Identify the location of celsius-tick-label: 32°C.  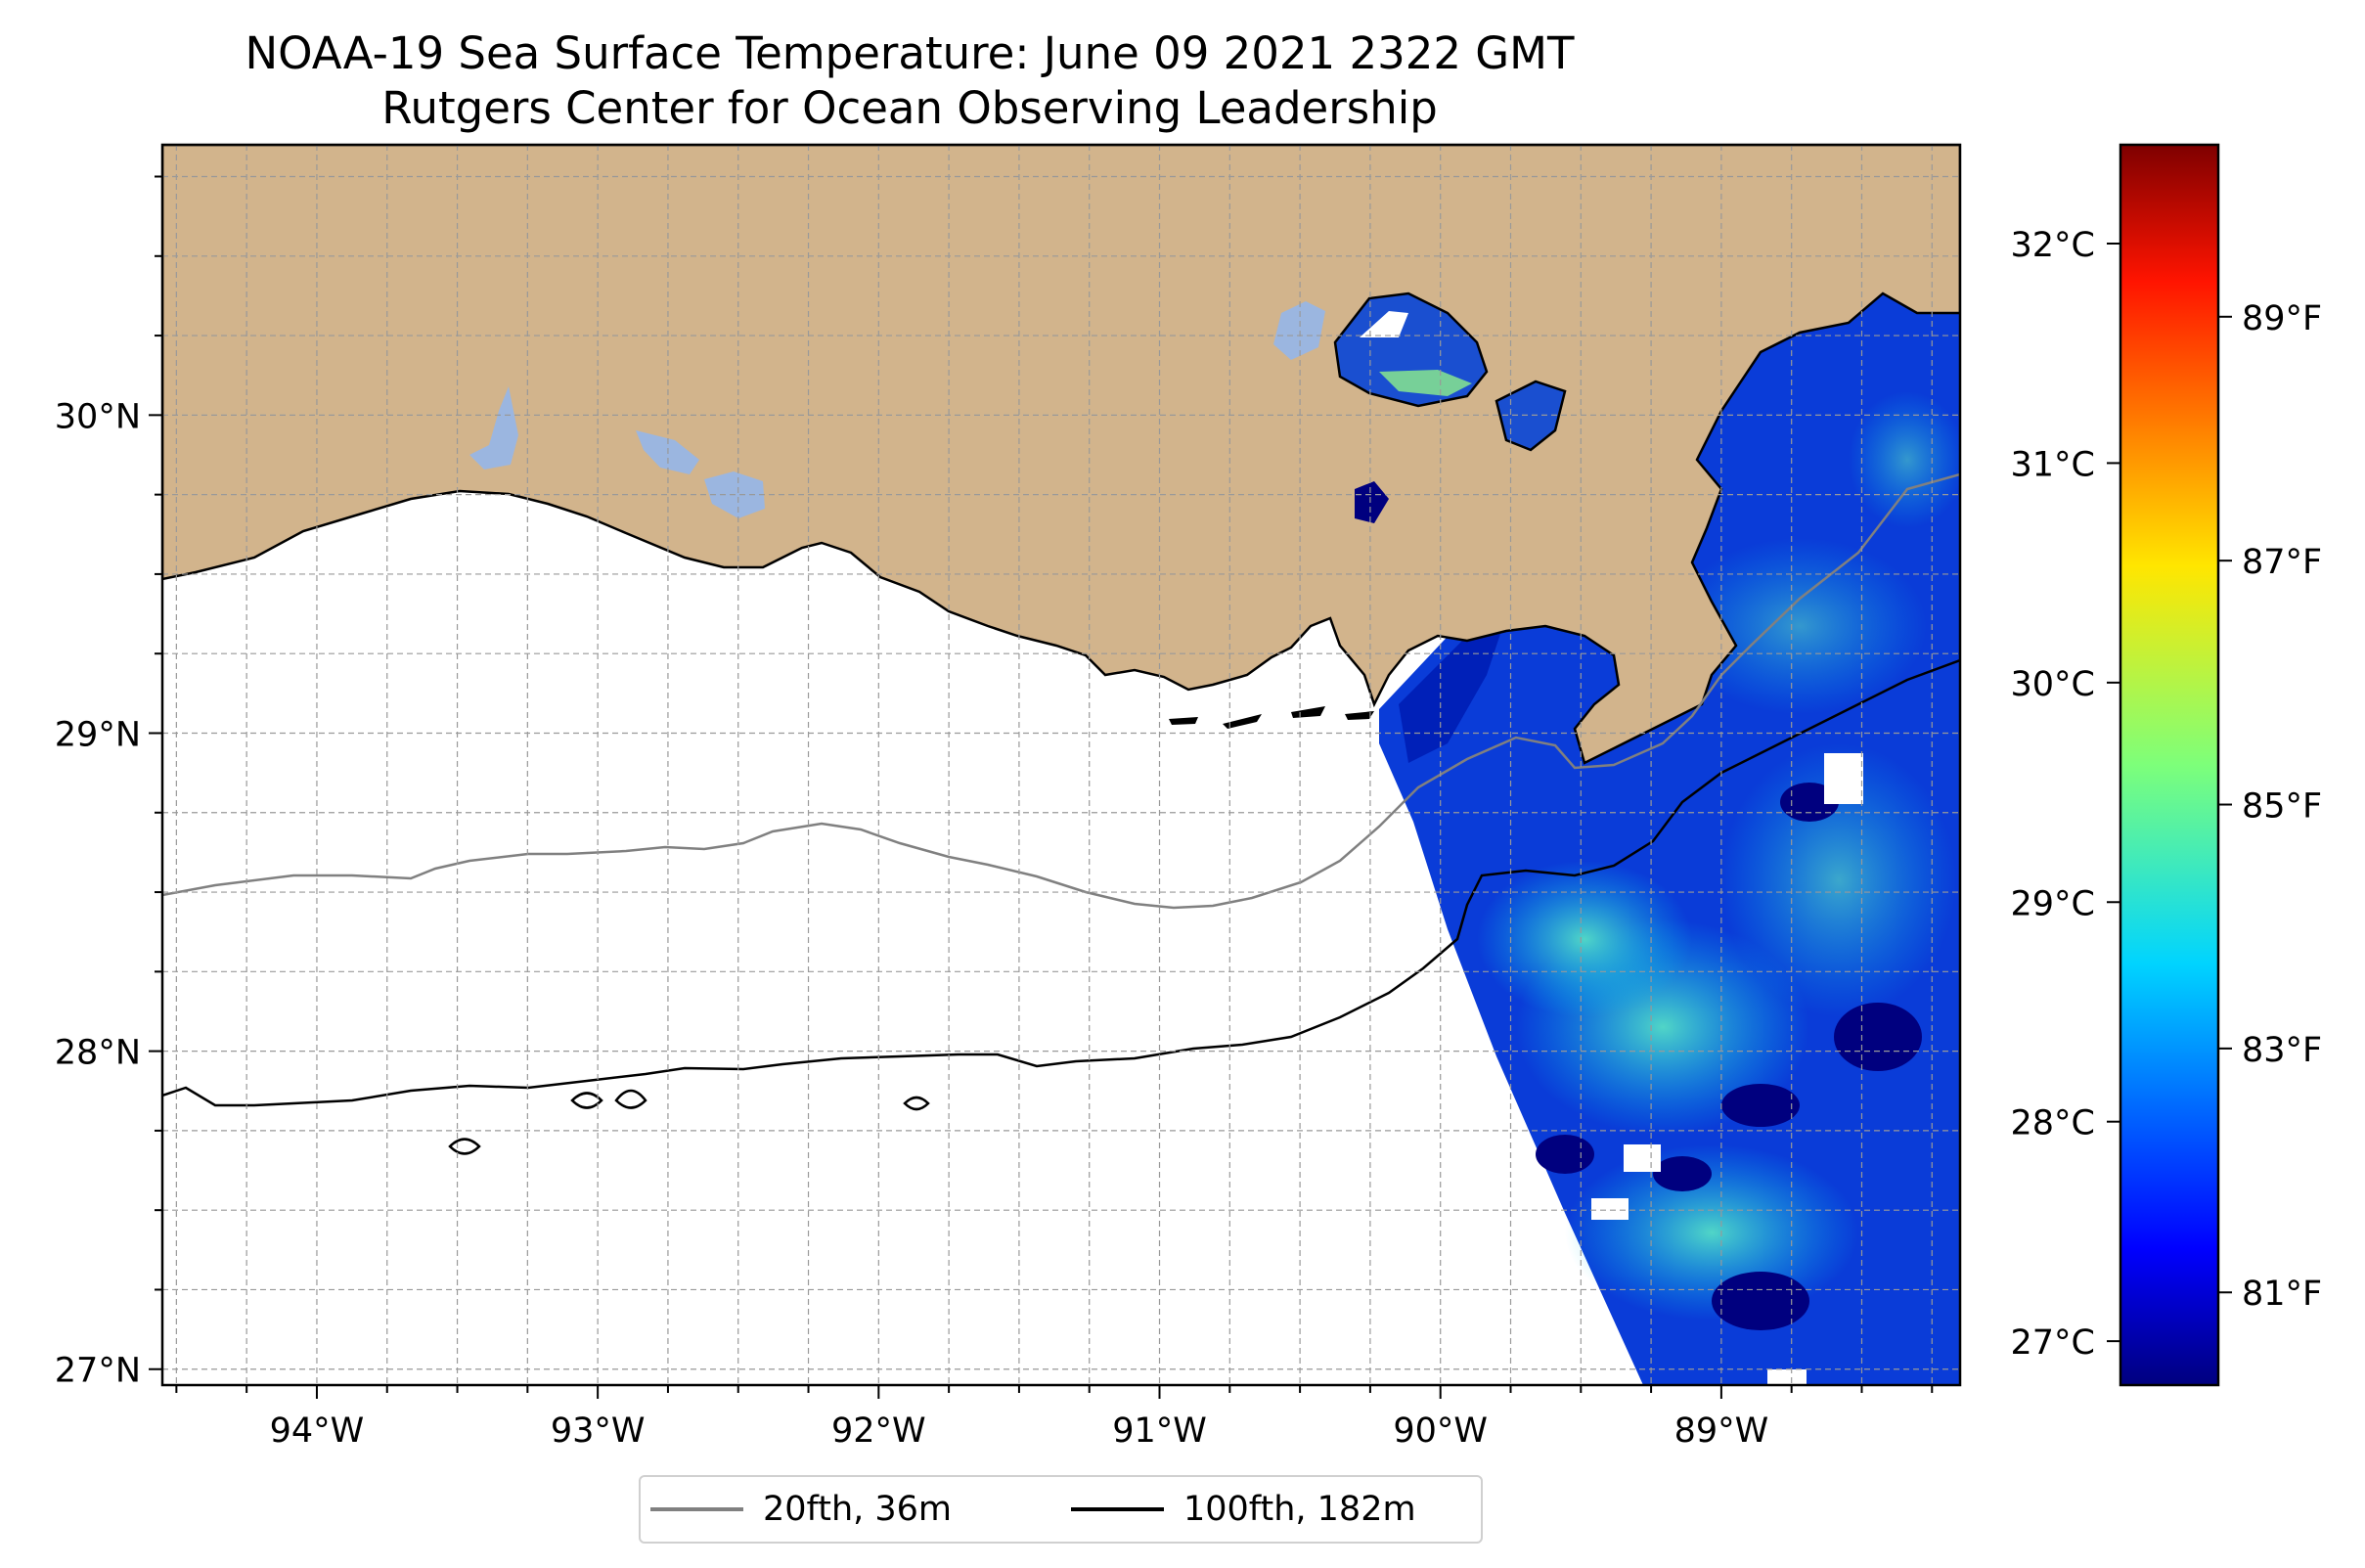
(2053, 245).